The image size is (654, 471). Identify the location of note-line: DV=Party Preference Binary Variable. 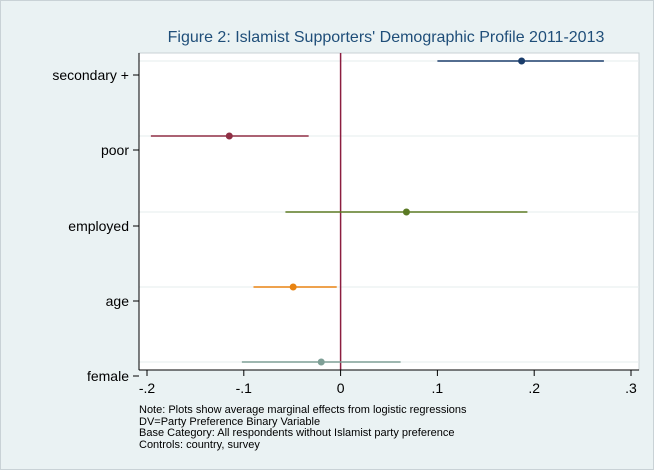
(230, 421).